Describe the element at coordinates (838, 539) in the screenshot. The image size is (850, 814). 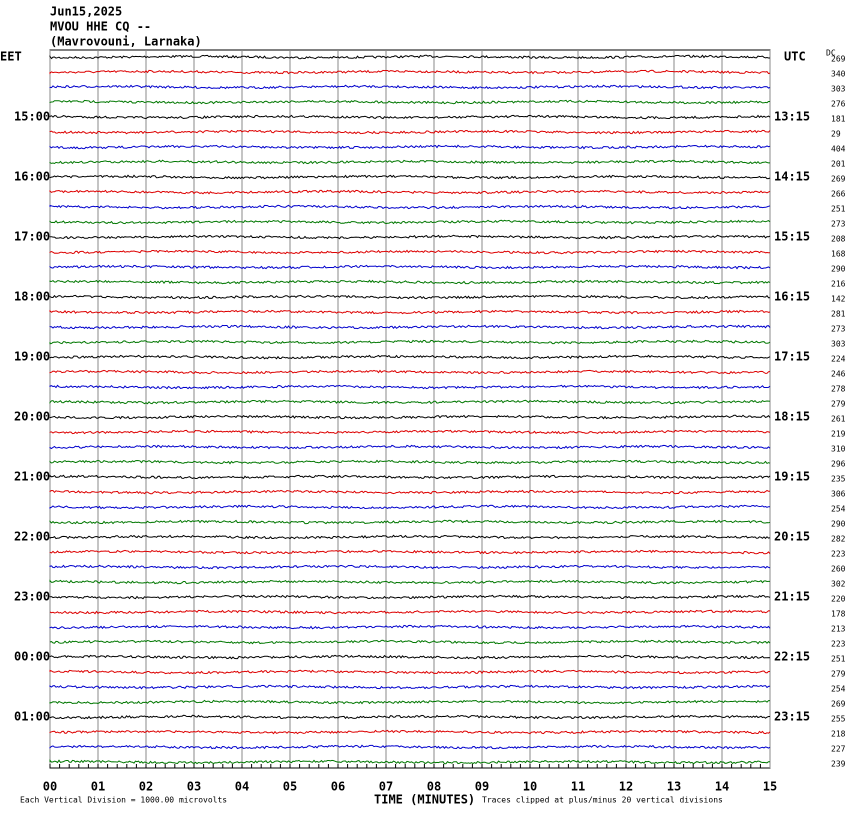
I see `dc-value: 282` at that location.